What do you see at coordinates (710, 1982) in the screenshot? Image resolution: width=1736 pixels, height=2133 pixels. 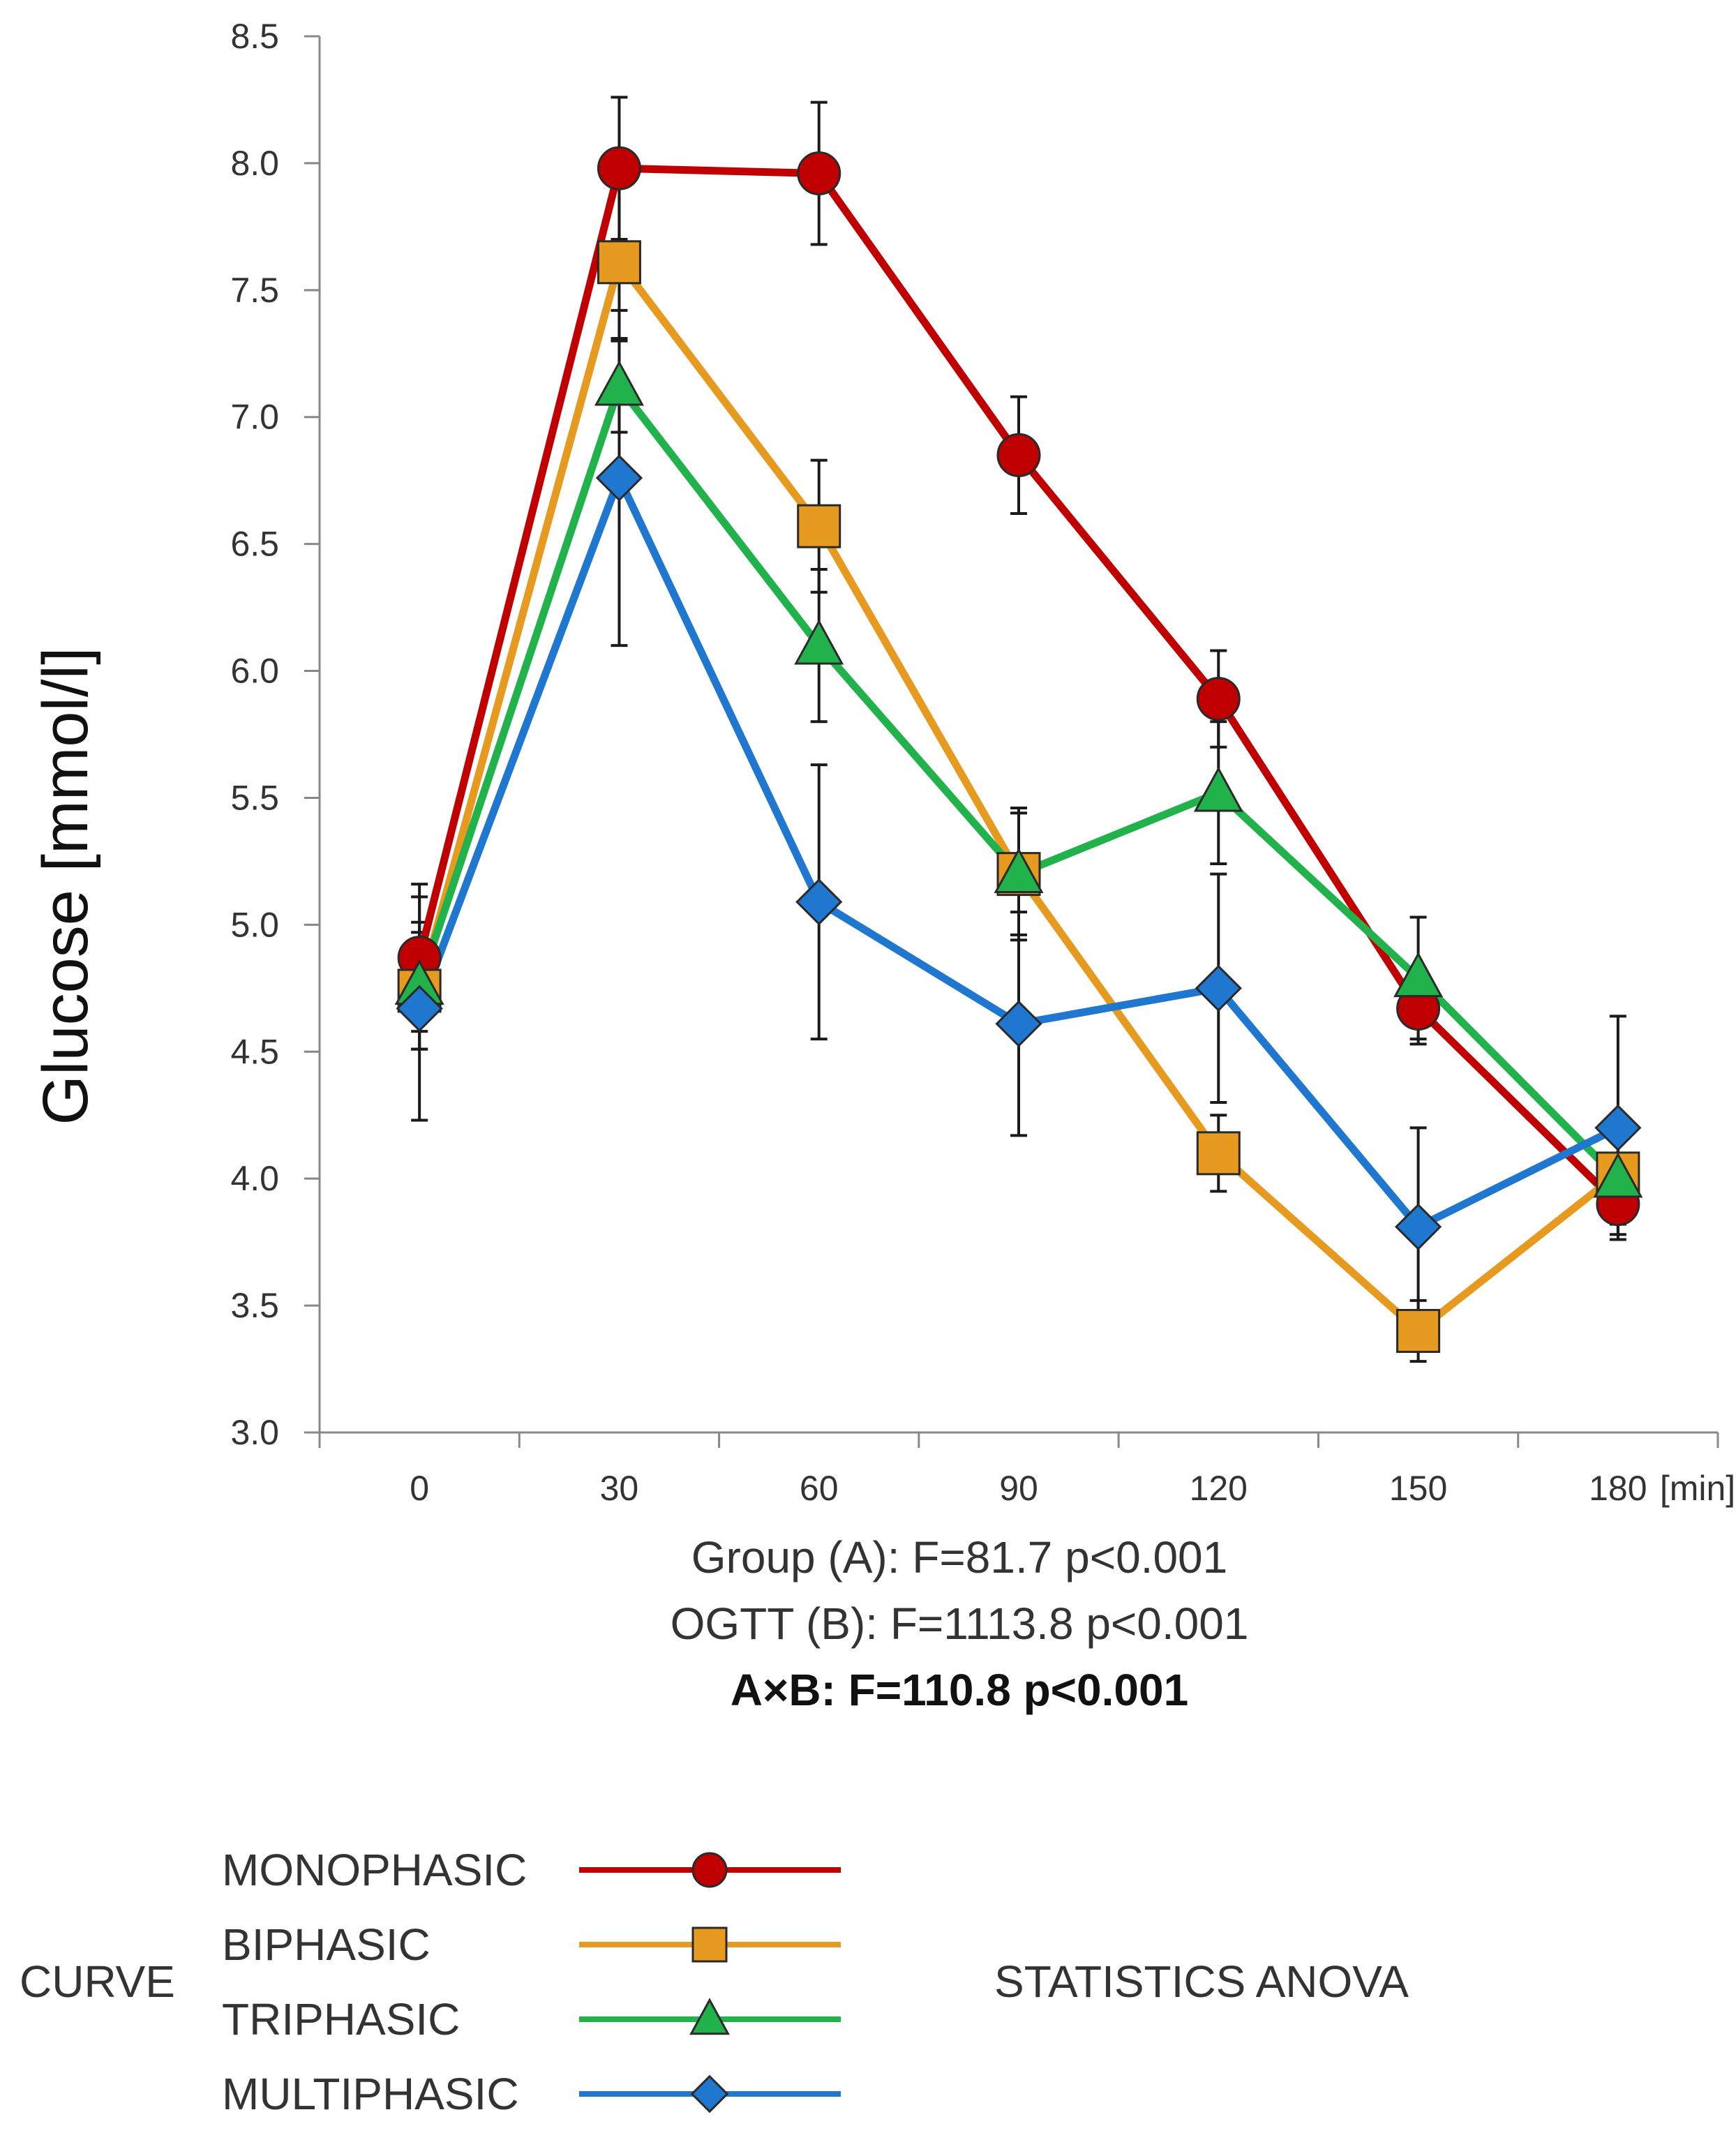 I see `legend-graphics` at bounding box center [710, 1982].